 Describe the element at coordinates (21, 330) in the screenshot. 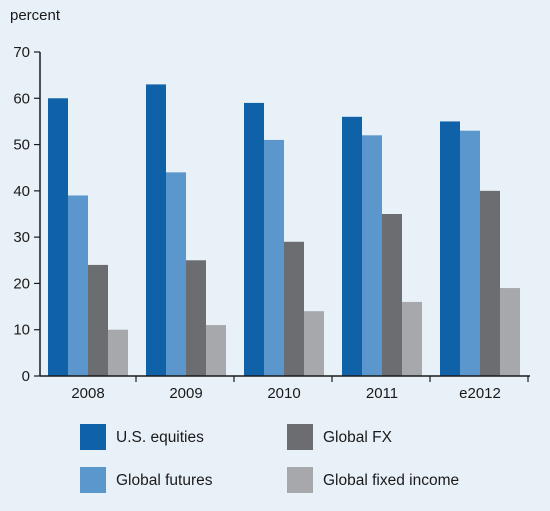

I see `y-tick-label: 10` at that location.